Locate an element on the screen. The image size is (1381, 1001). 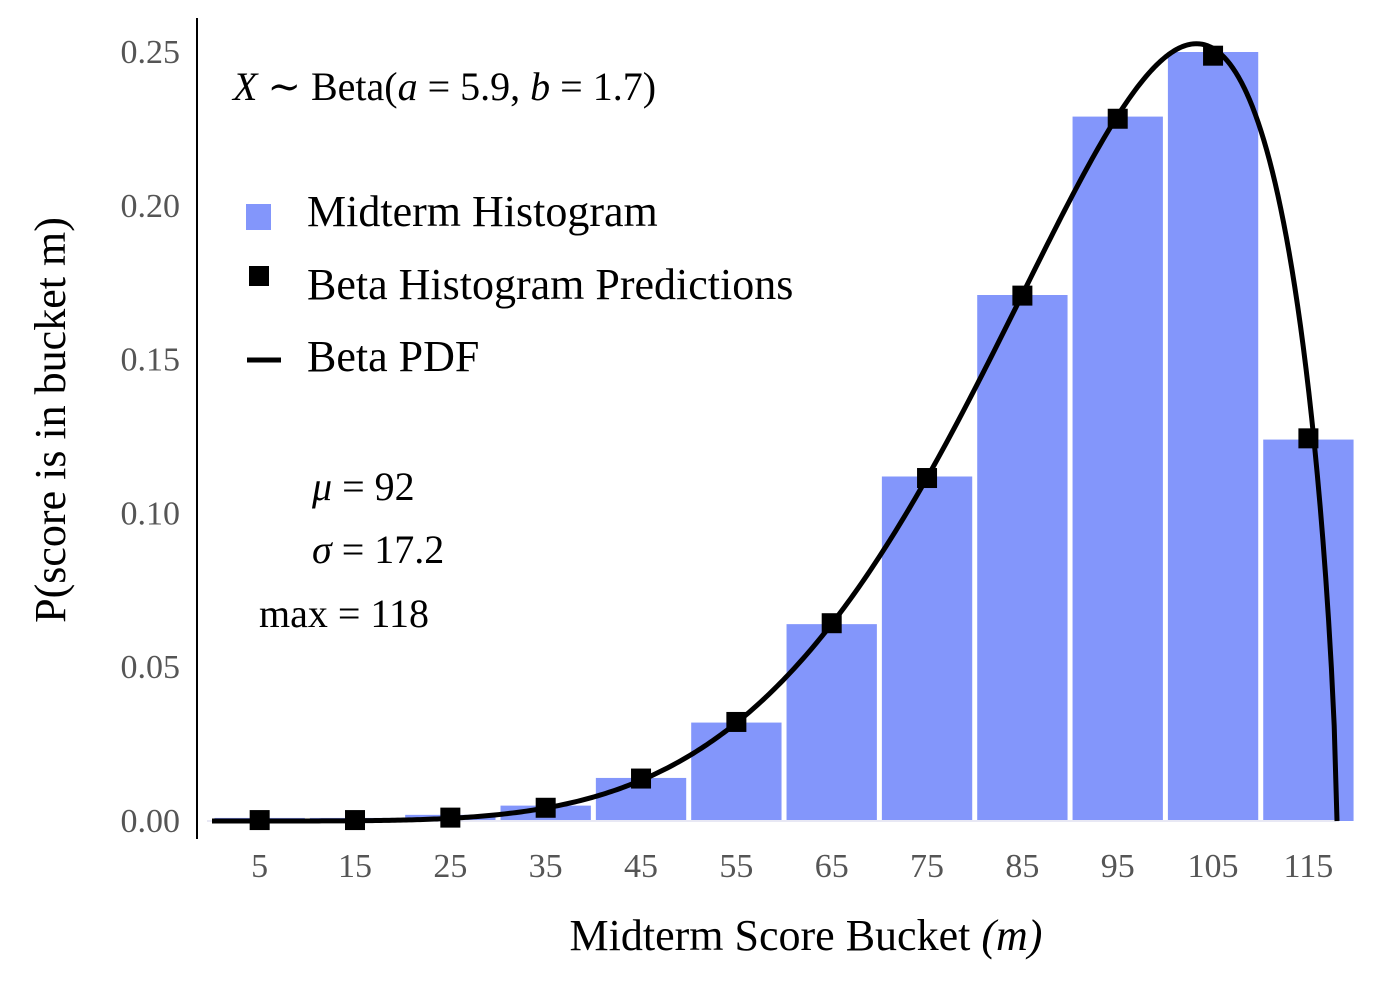
x-tick-label: 5 is located at coordinates (259, 866).